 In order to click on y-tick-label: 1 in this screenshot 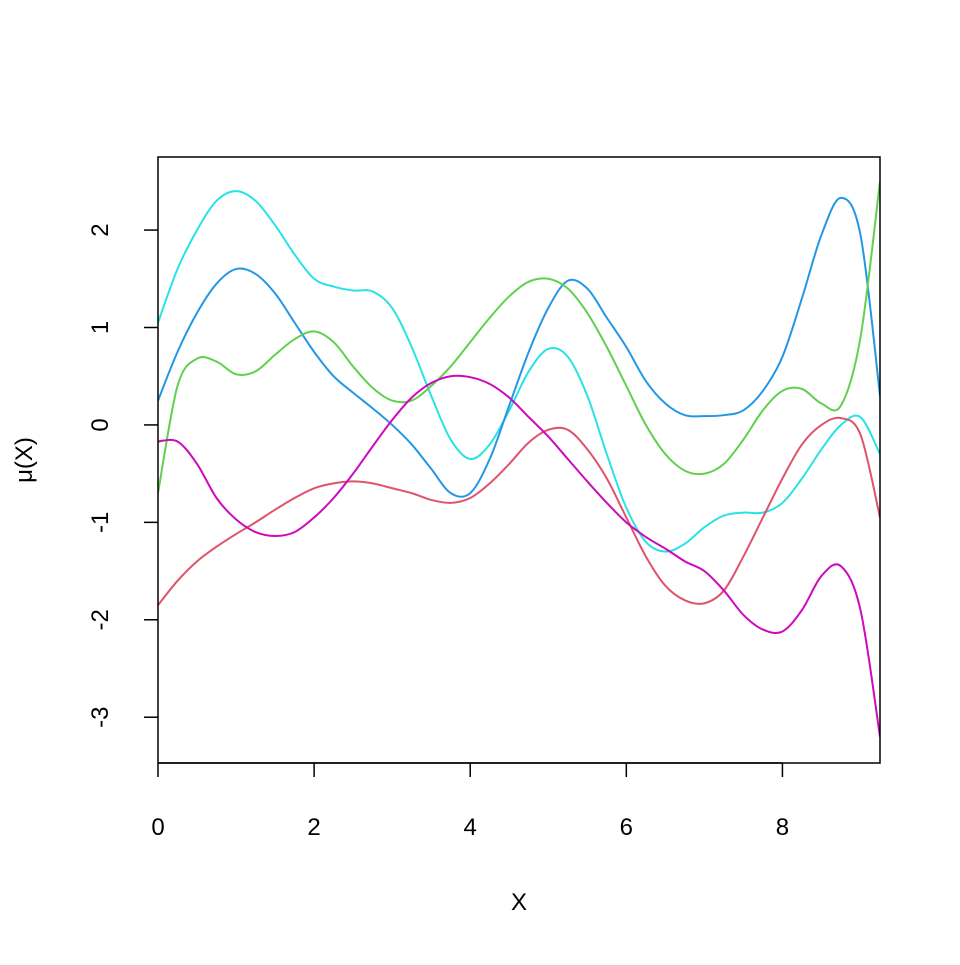, I will do `click(100, 327)`.